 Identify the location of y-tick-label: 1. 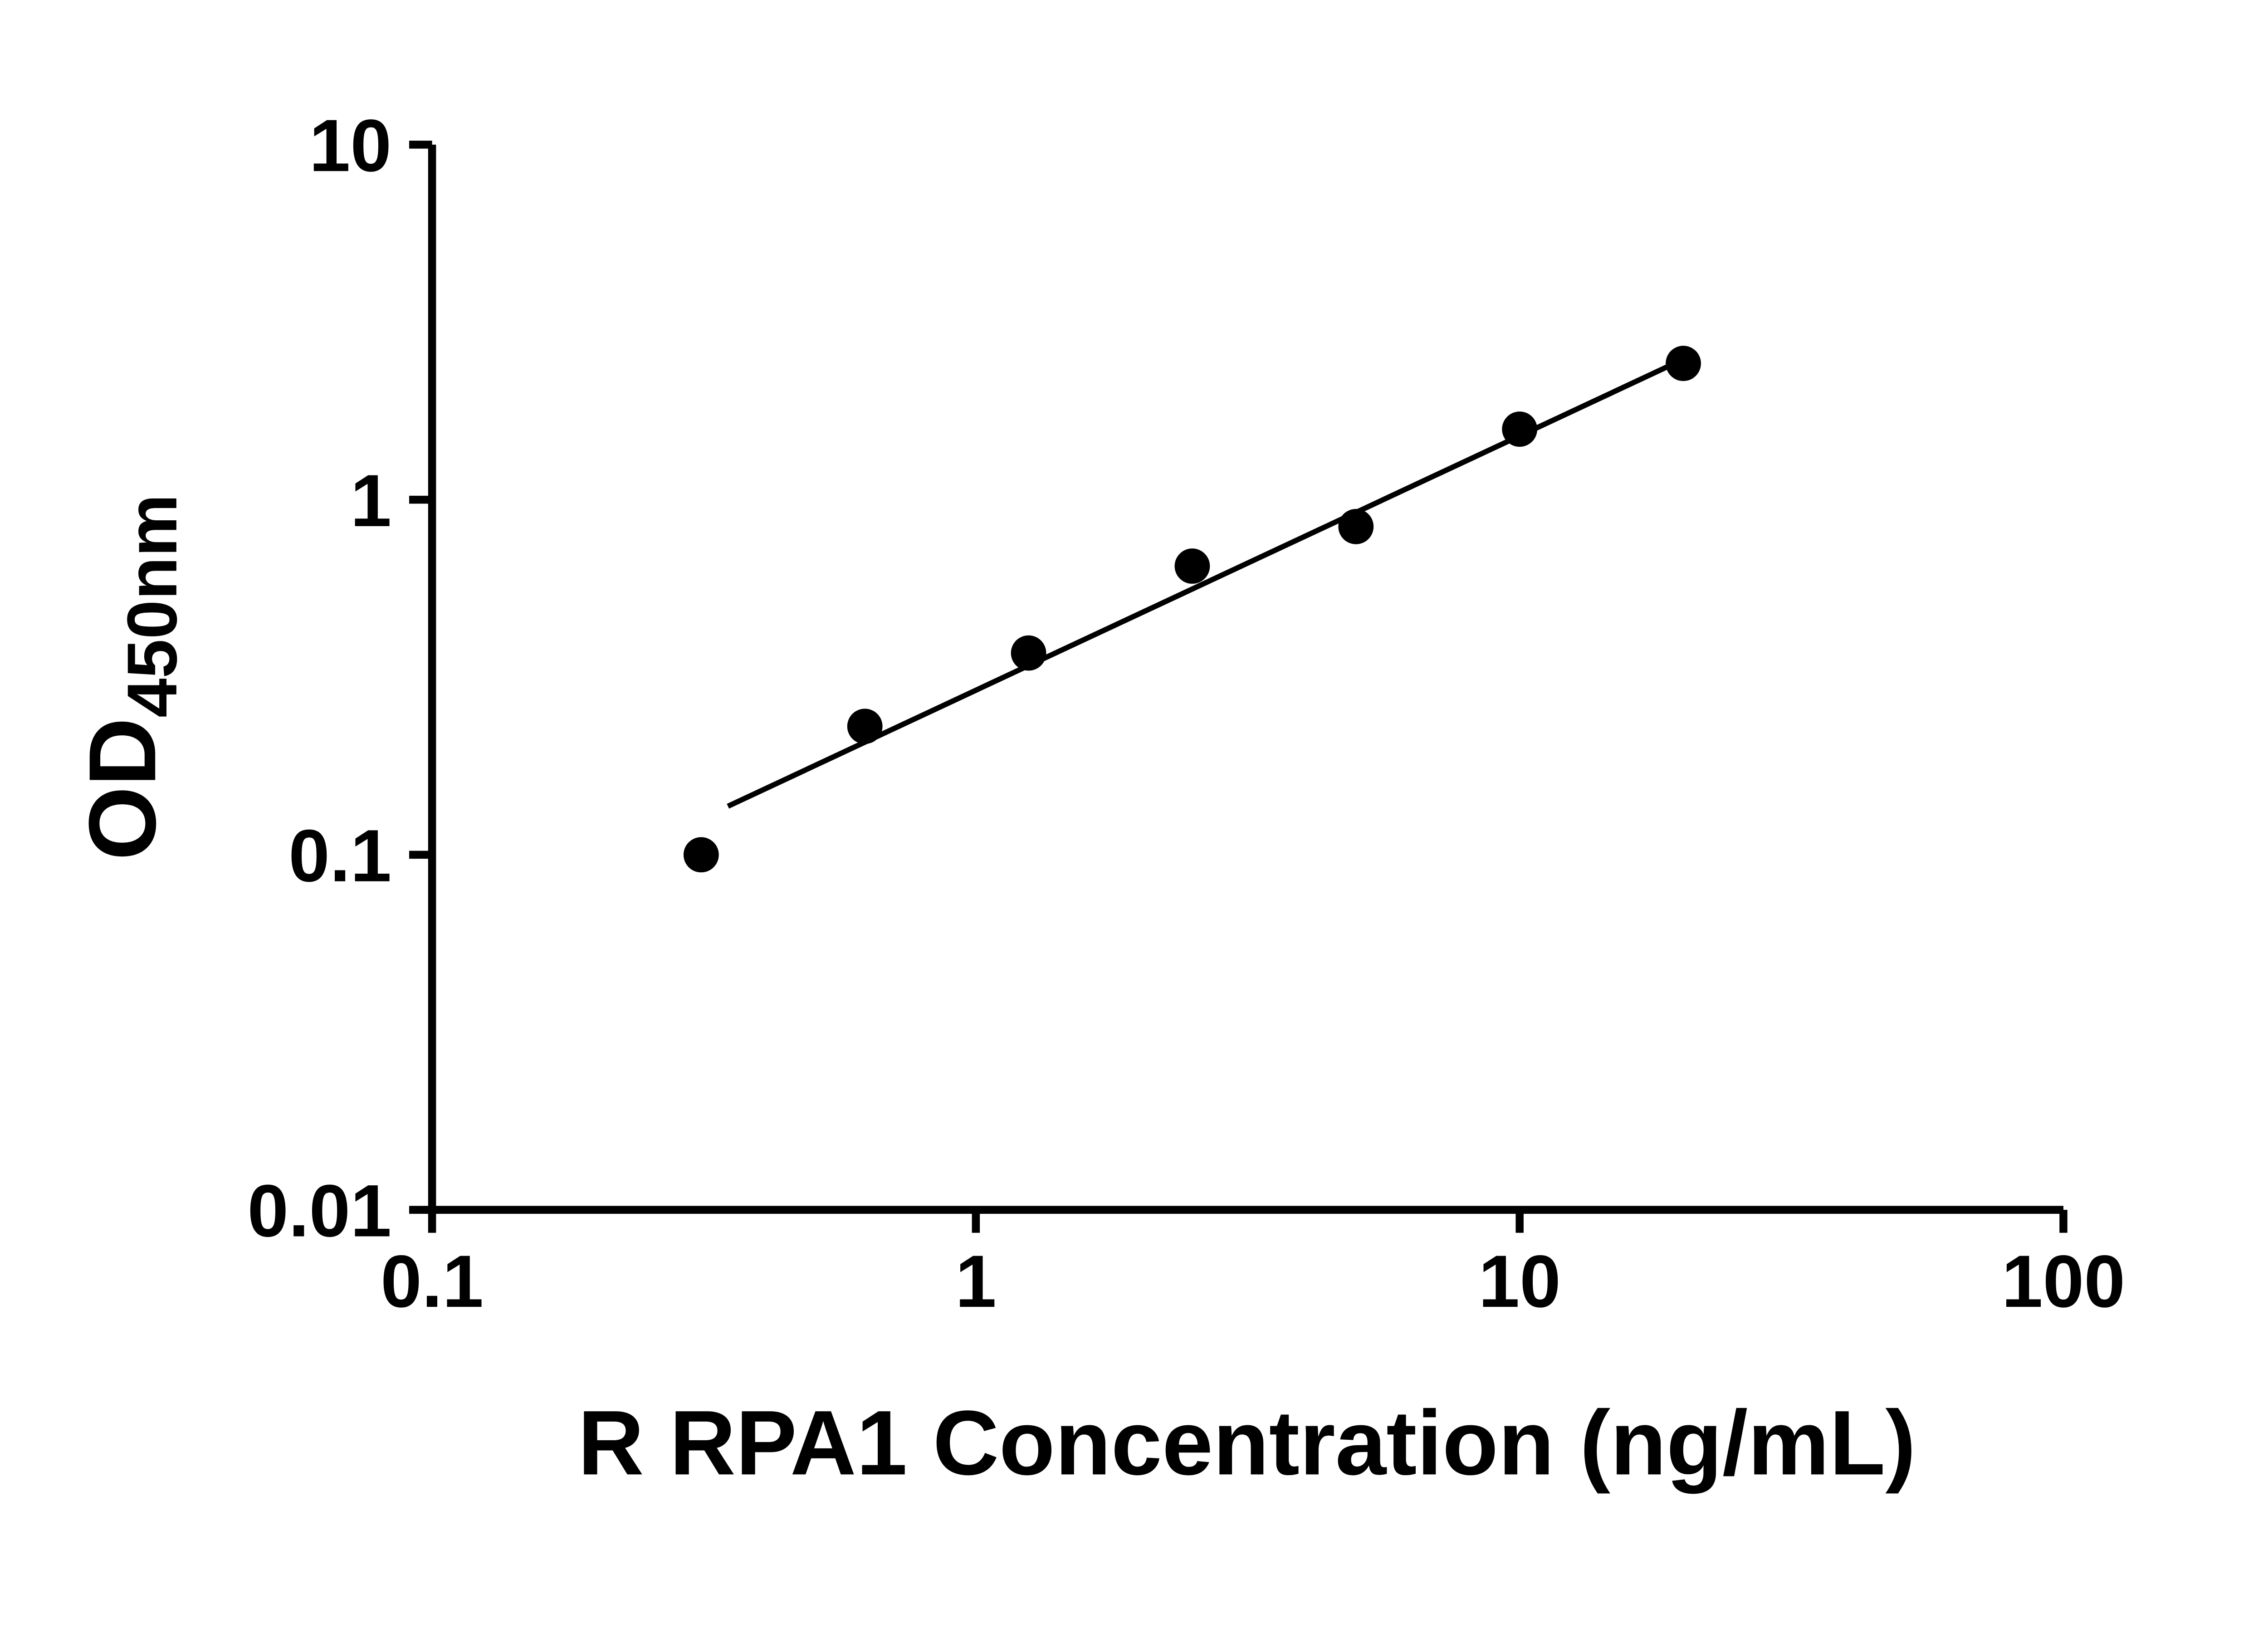
(371, 500).